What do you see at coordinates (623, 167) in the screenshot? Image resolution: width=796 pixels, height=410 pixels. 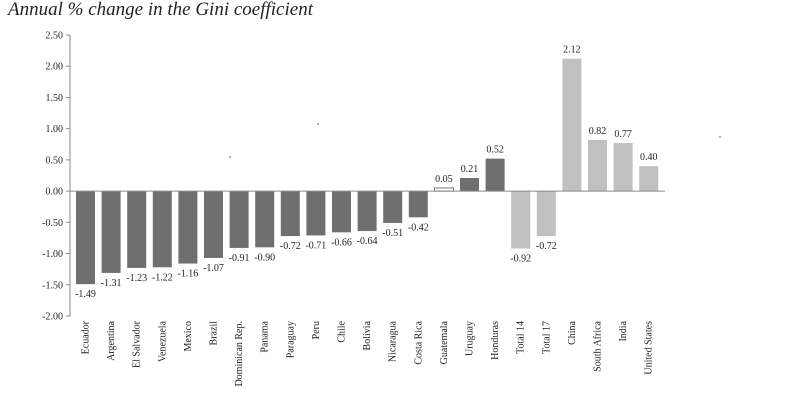 I see `bar-india` at bounding box center [623, 167].